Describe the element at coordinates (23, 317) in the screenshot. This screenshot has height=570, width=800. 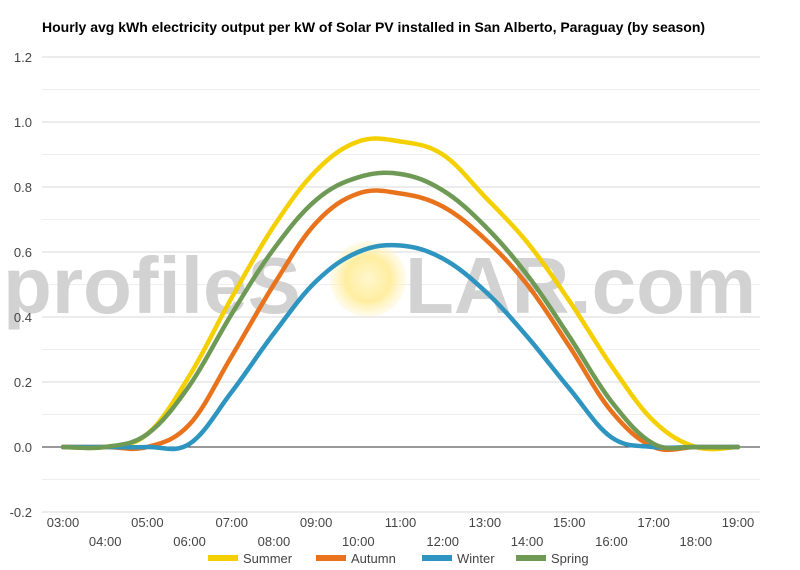
I see `y-tick-label: 0.4` at that location.